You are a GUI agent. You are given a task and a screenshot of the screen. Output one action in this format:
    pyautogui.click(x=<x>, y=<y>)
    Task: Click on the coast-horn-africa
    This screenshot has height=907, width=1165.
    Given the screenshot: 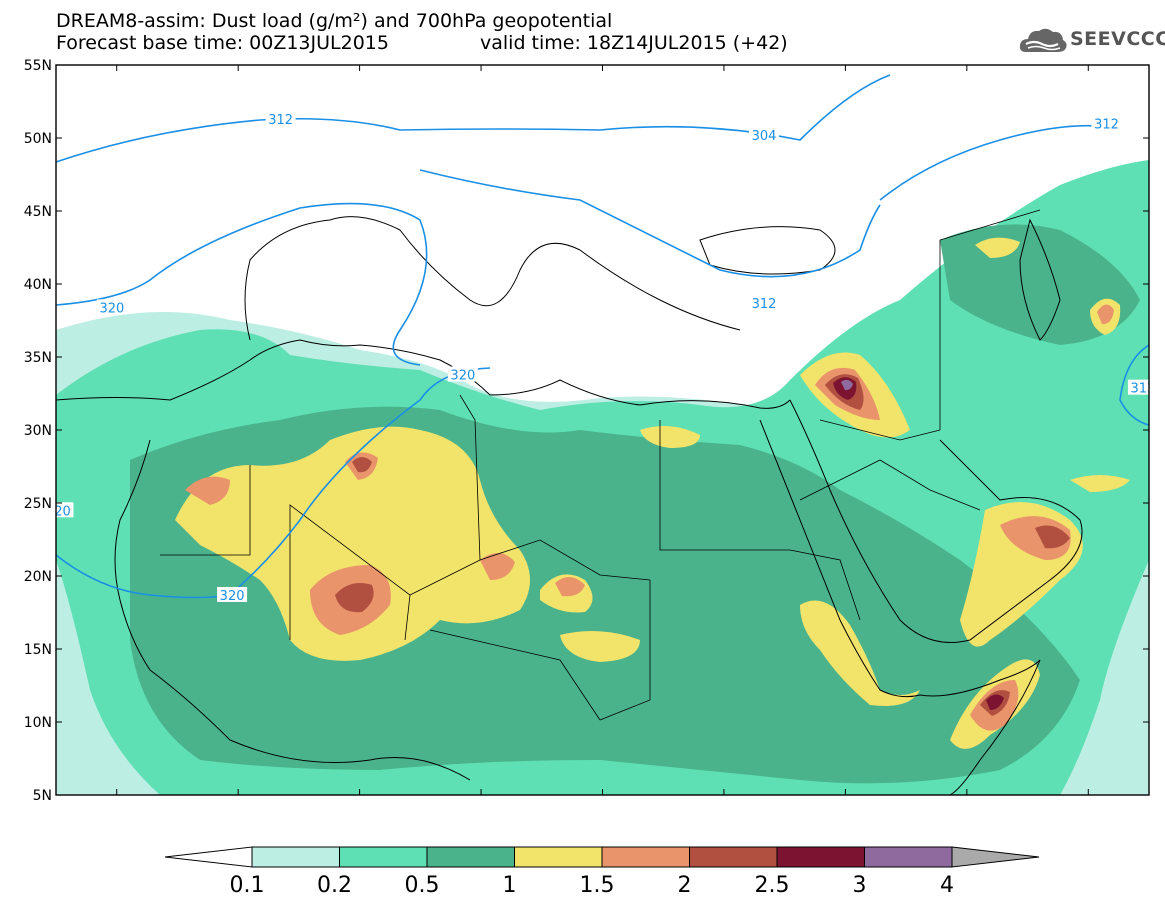 What is the action you would take?
    pyautogui.click(x=980, y=727)
    